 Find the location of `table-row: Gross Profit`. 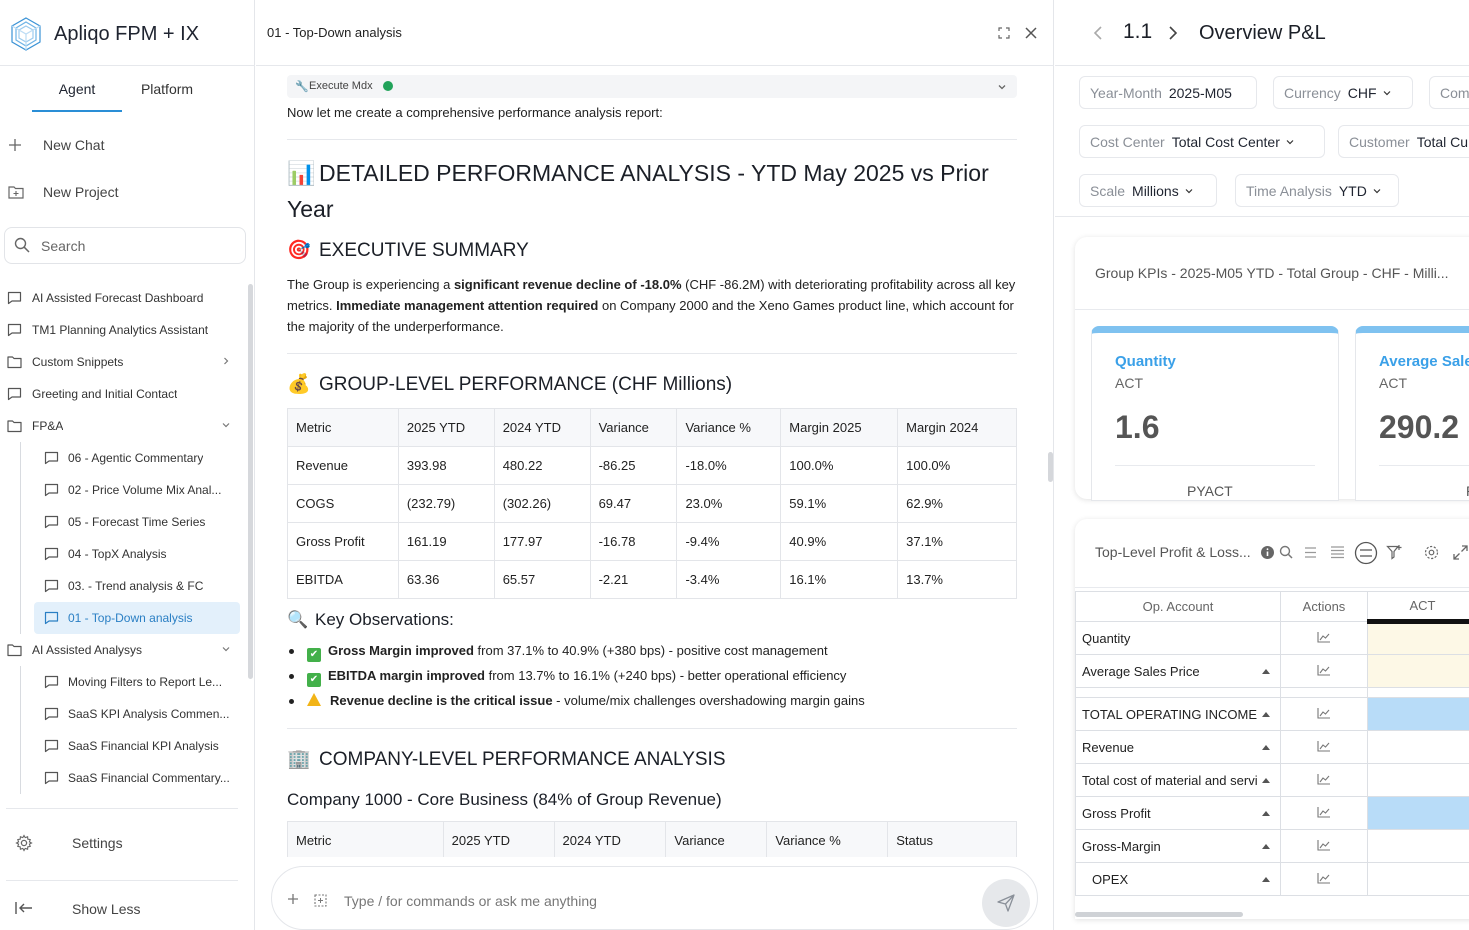

table-row: Gross Profit is located at coordinates (1272, 813).